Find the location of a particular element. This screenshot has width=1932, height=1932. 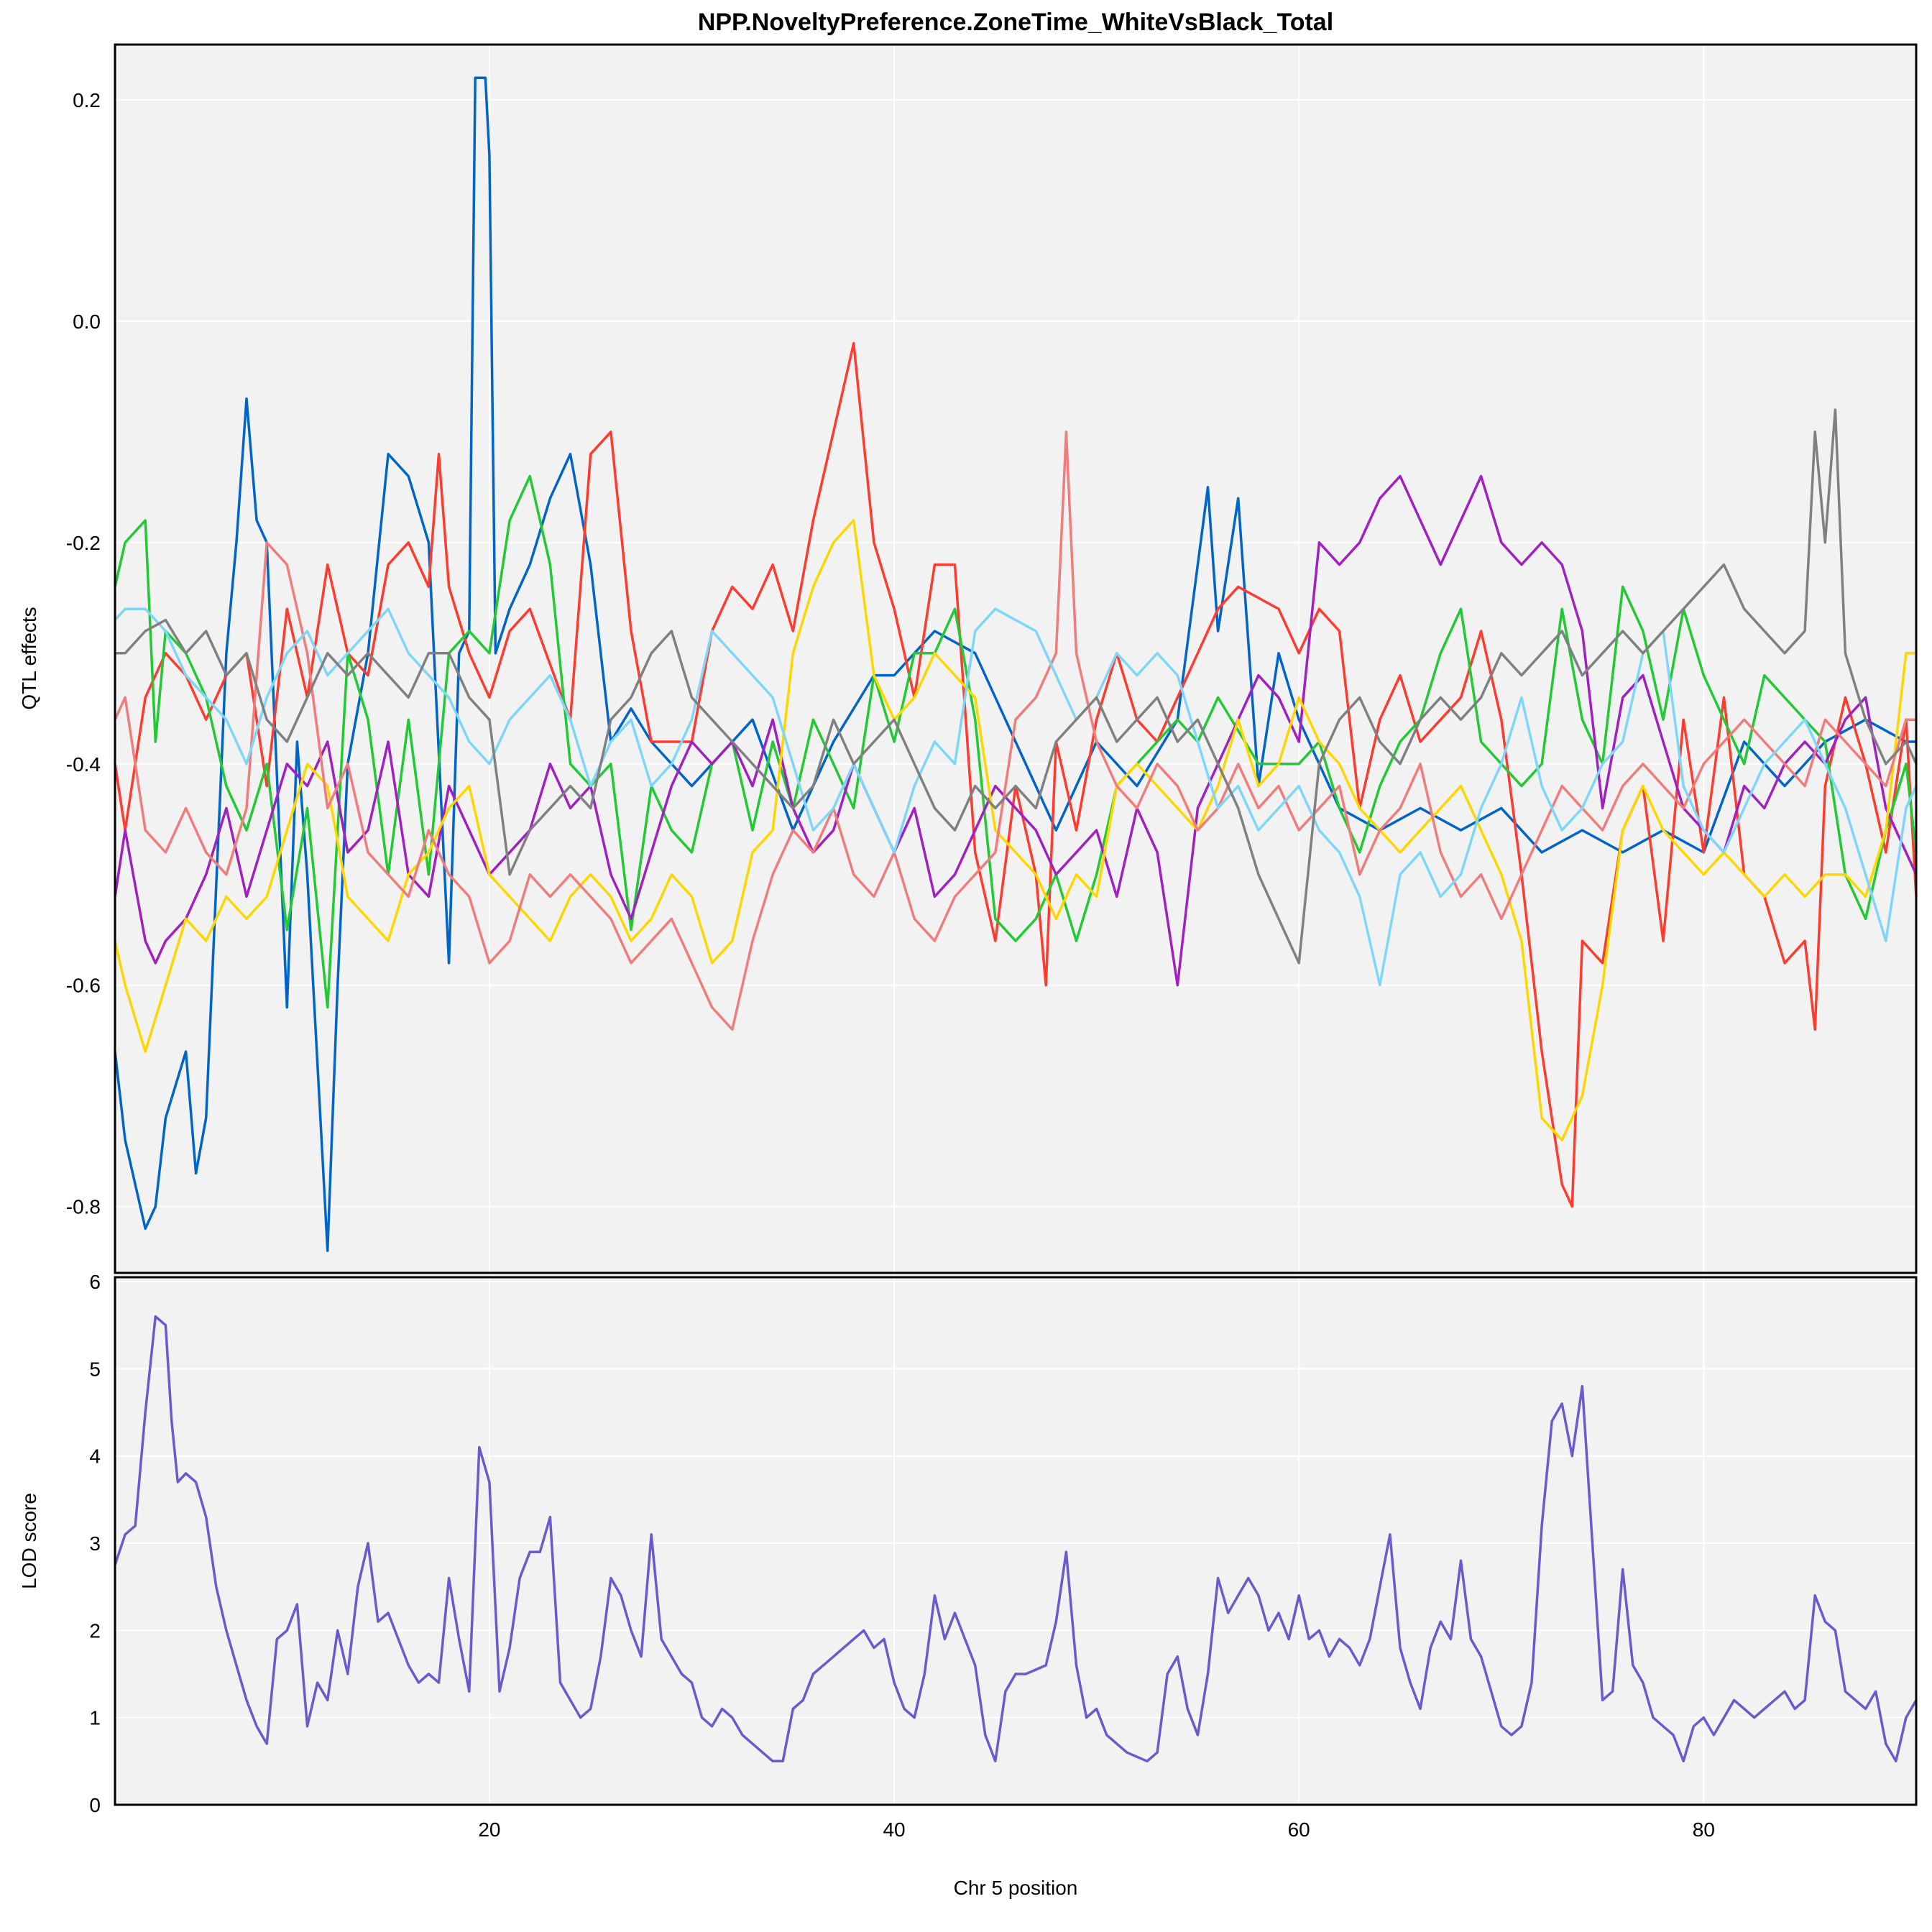

x-axis-label: Chr 5 position is located at coordinates (1016, 1888).